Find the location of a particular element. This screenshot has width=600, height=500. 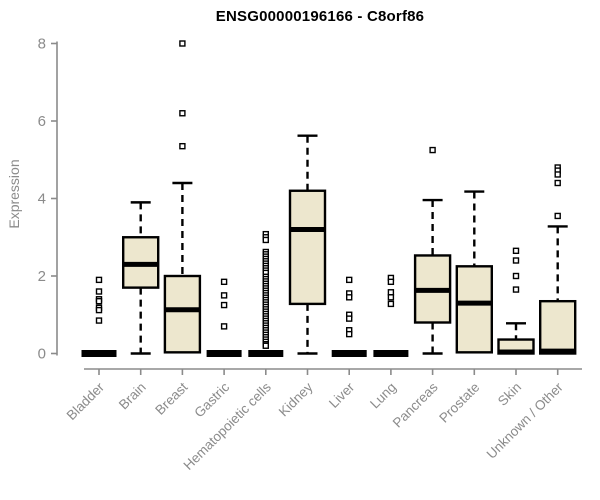

x-tick-label: Kidney is located at coordinates (296, 399).